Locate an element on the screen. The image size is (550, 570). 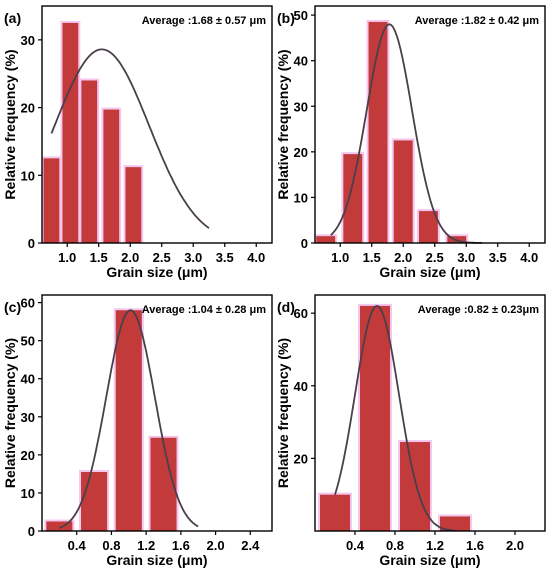
average-annotation: Average :0.82 ± 0.23μm is located at coordinates (478, 310).